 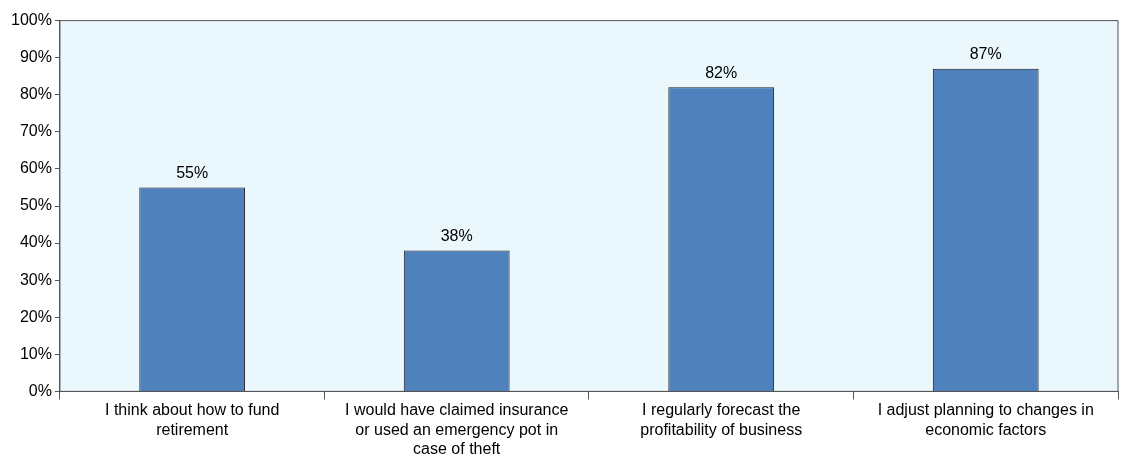 What do you see at coordinates (721, 72) in the screenshot?
I see `data-label: 82%` at bounding box center [721, 72].